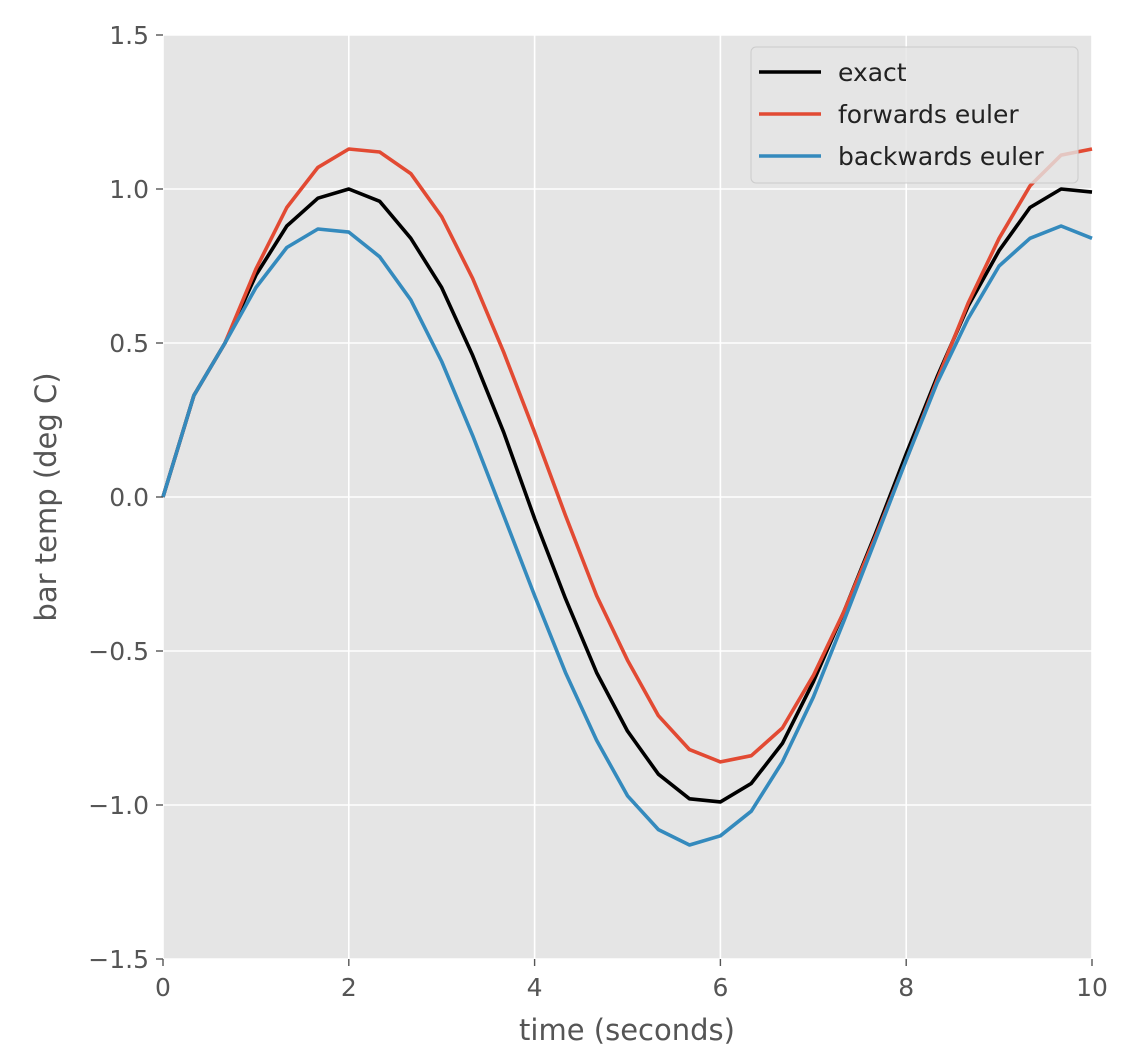 This screenshot has height=1054, width=1140. What do you see at coordinates (941, 156) in the screenshot?
I see `legend-label-backwards-euler: backwards euler` at bounding box center [941, 156].